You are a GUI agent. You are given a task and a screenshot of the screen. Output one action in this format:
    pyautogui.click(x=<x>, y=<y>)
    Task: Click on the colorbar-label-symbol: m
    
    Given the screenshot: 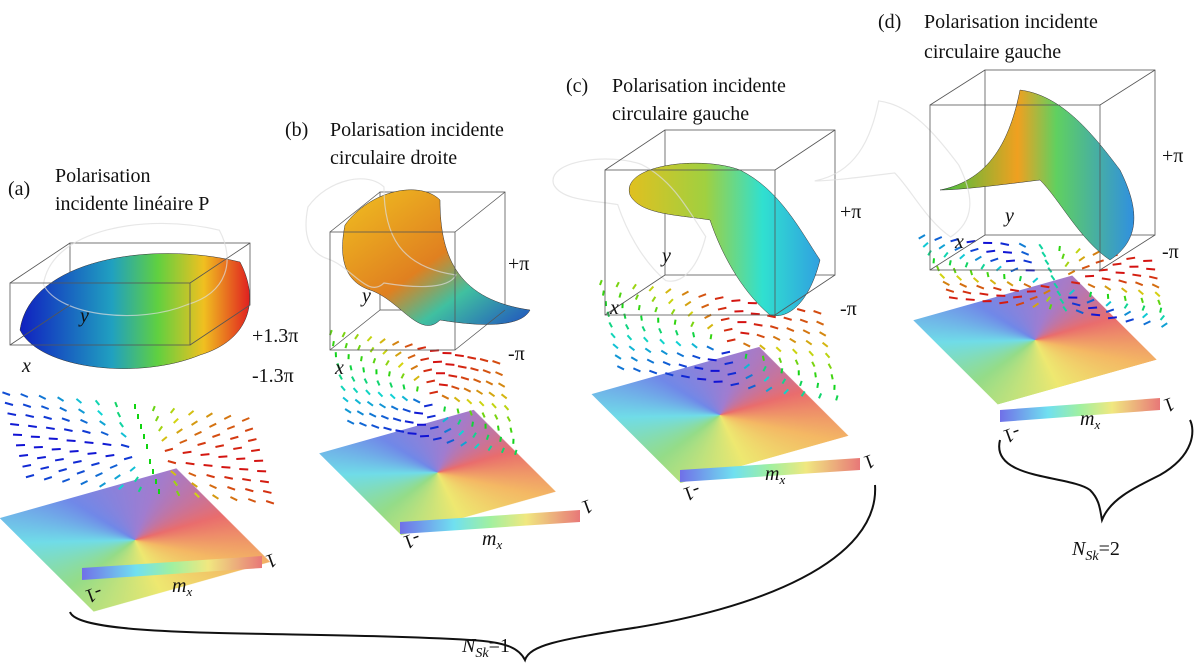 What is the action you would take?
    pyautogui.click(x=179, y=586)
    